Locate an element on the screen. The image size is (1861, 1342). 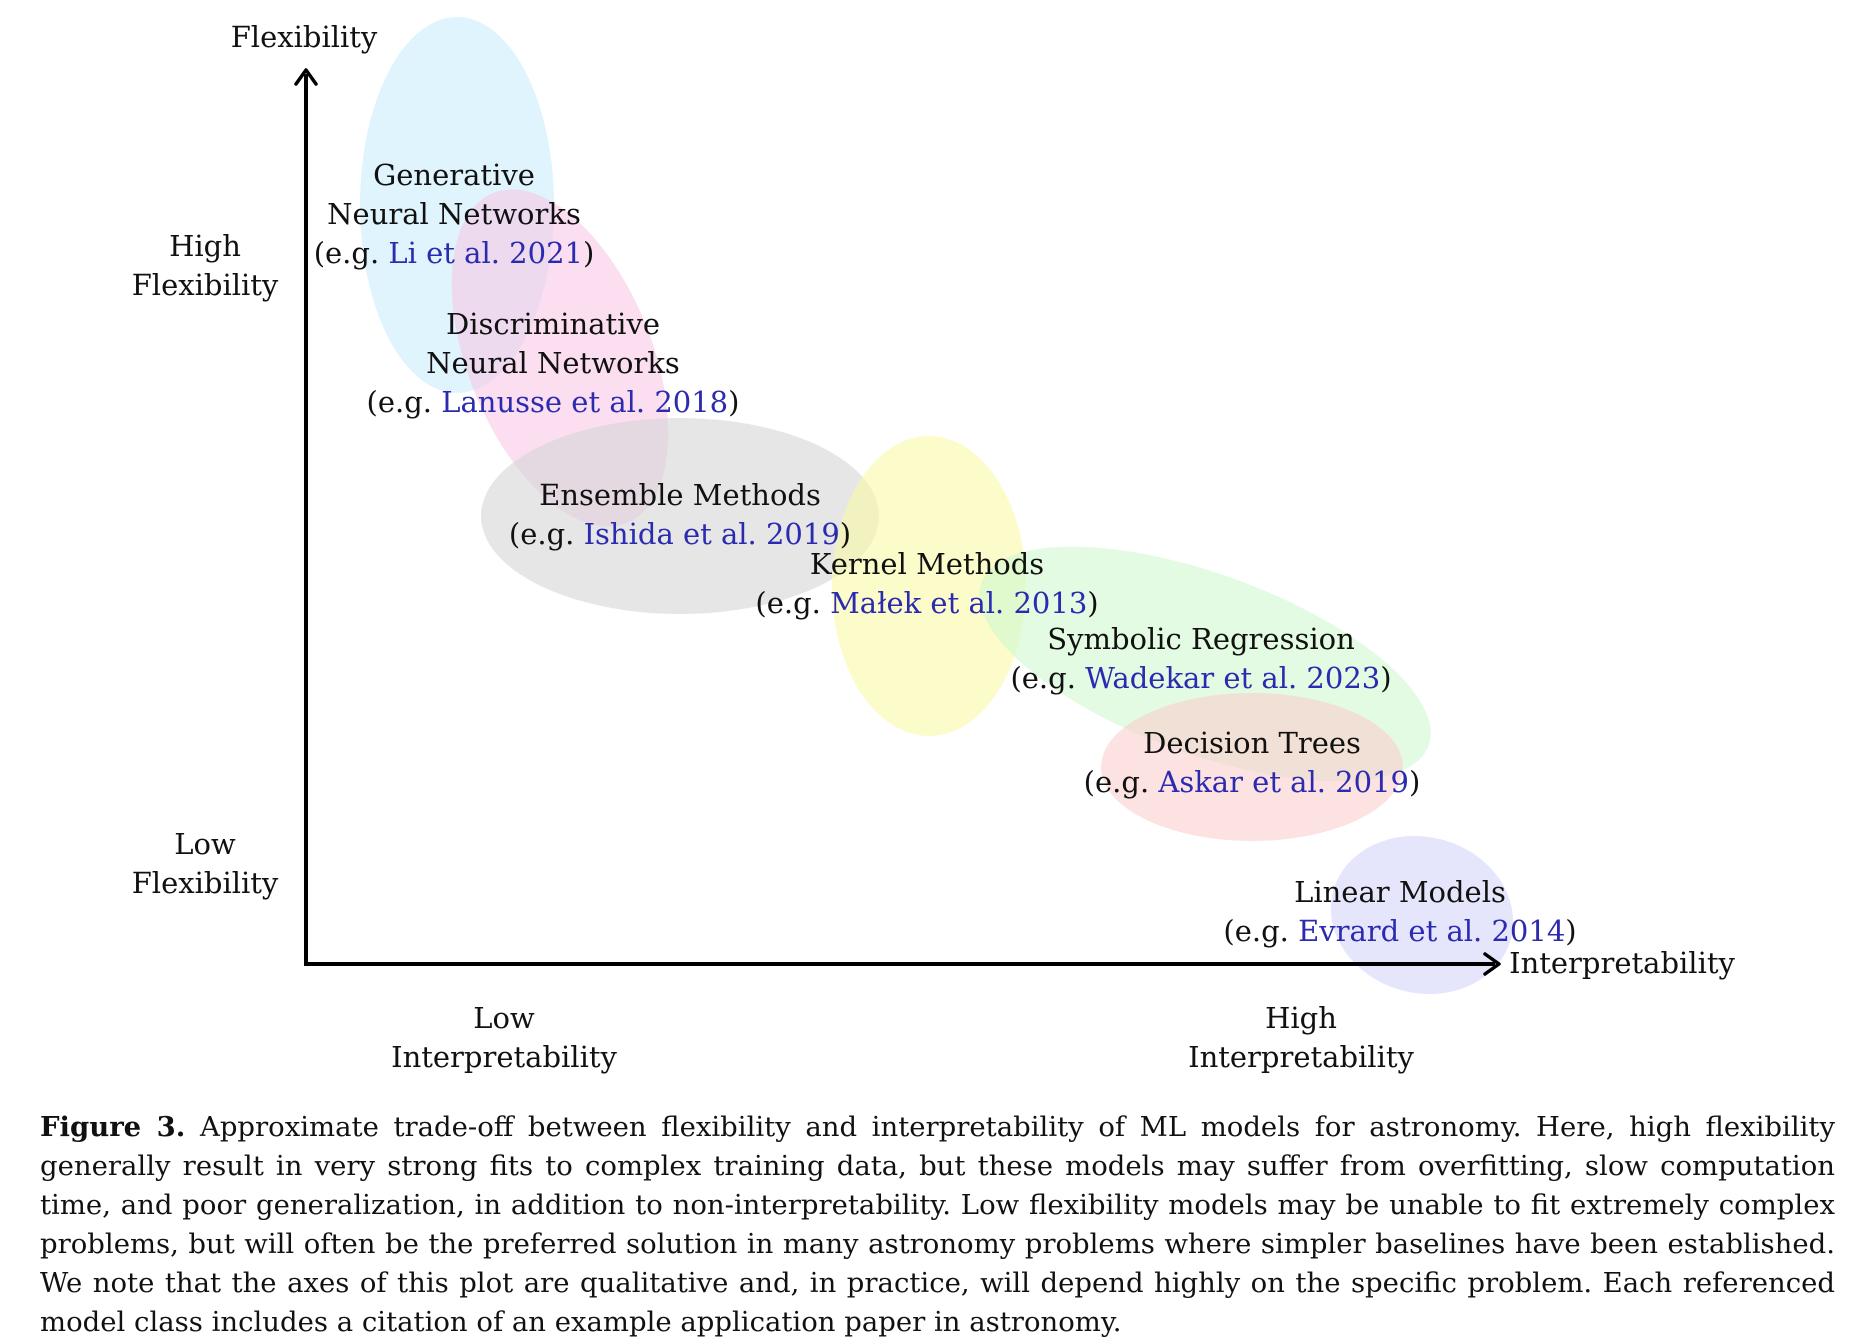
region-ensemble-ellipse is located at coordinates (680, 516).